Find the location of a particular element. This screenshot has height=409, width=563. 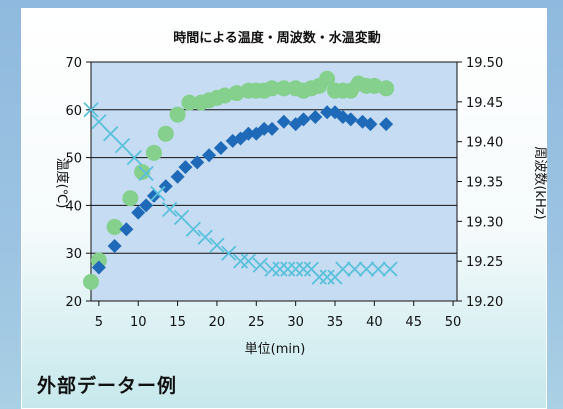

y-left-tick-label: 20 is located at coordinates (73, 302).